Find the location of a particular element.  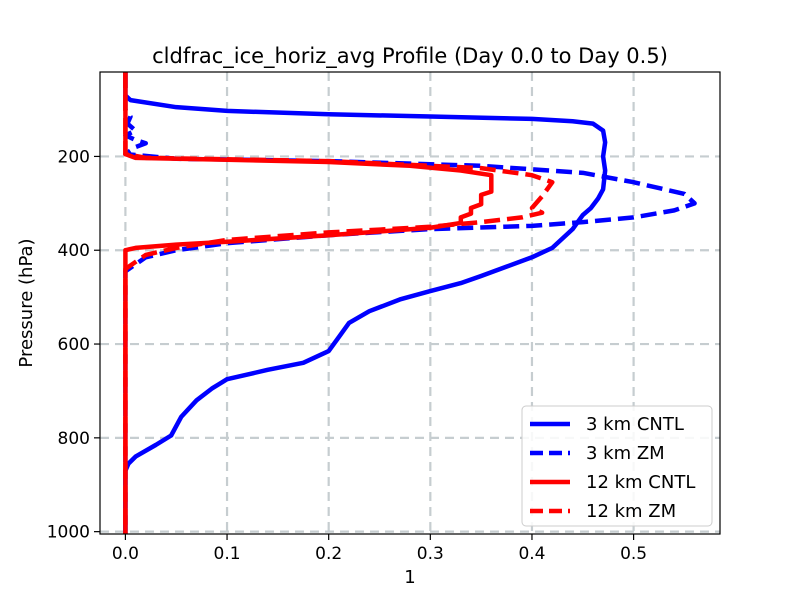

x-tick-label: 0.4 is located at coordinates (531, 554).